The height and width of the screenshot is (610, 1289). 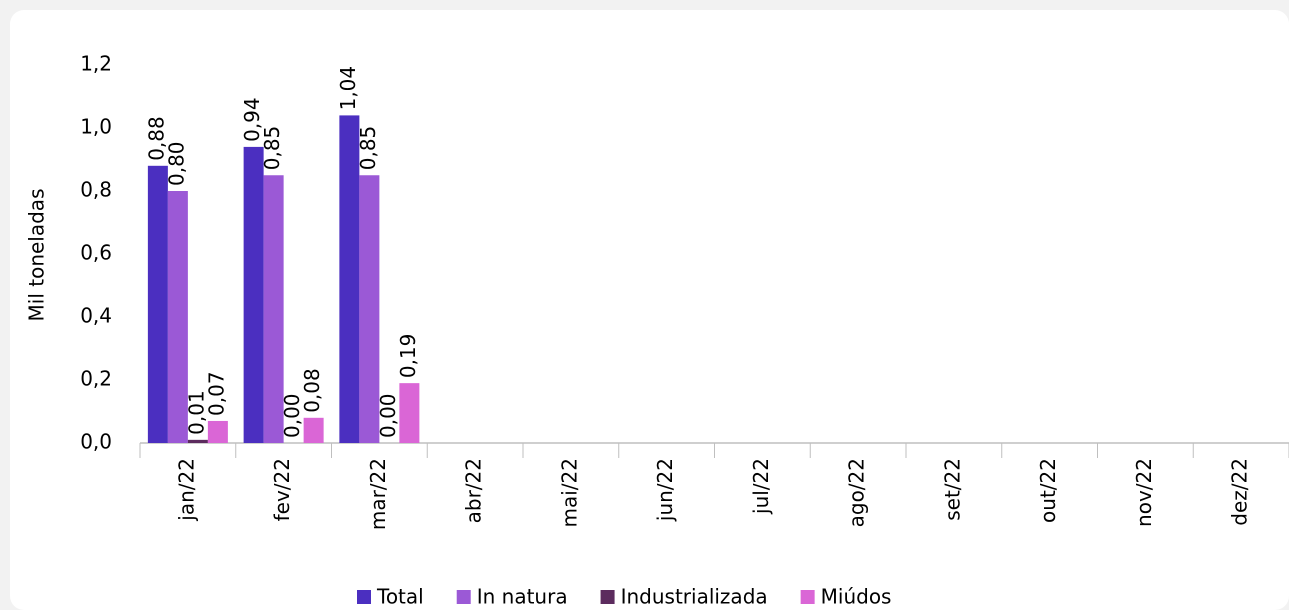 I want to click on data-label: 0,19, so click(x=408, y=356).